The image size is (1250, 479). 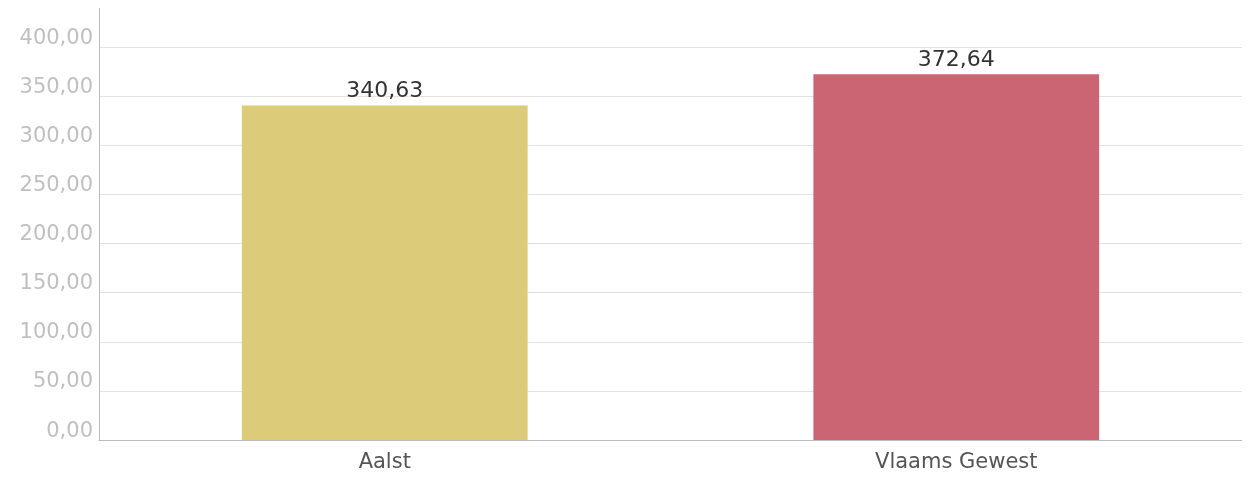 What do you see at coordinates (56, 282) in the screenshot?
I see `y-tick-label: 150,00` at bounding box center [56, 282].